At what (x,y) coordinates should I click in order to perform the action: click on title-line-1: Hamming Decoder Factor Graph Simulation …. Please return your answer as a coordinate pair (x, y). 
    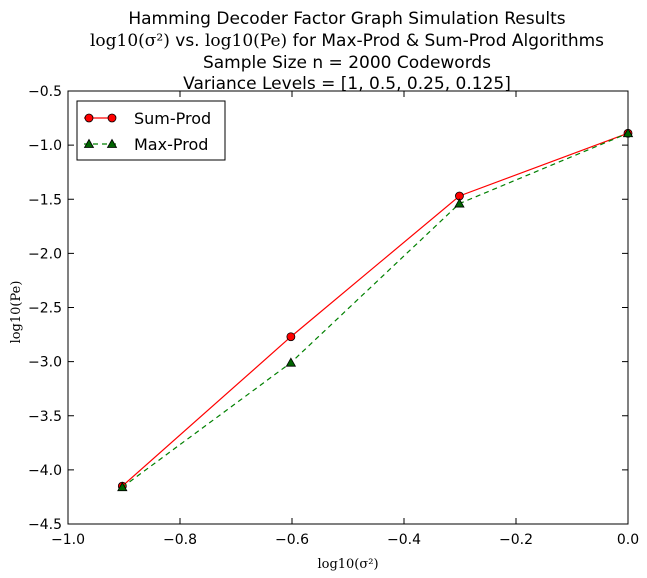
    Looking at the image, I should click on (346, 19).